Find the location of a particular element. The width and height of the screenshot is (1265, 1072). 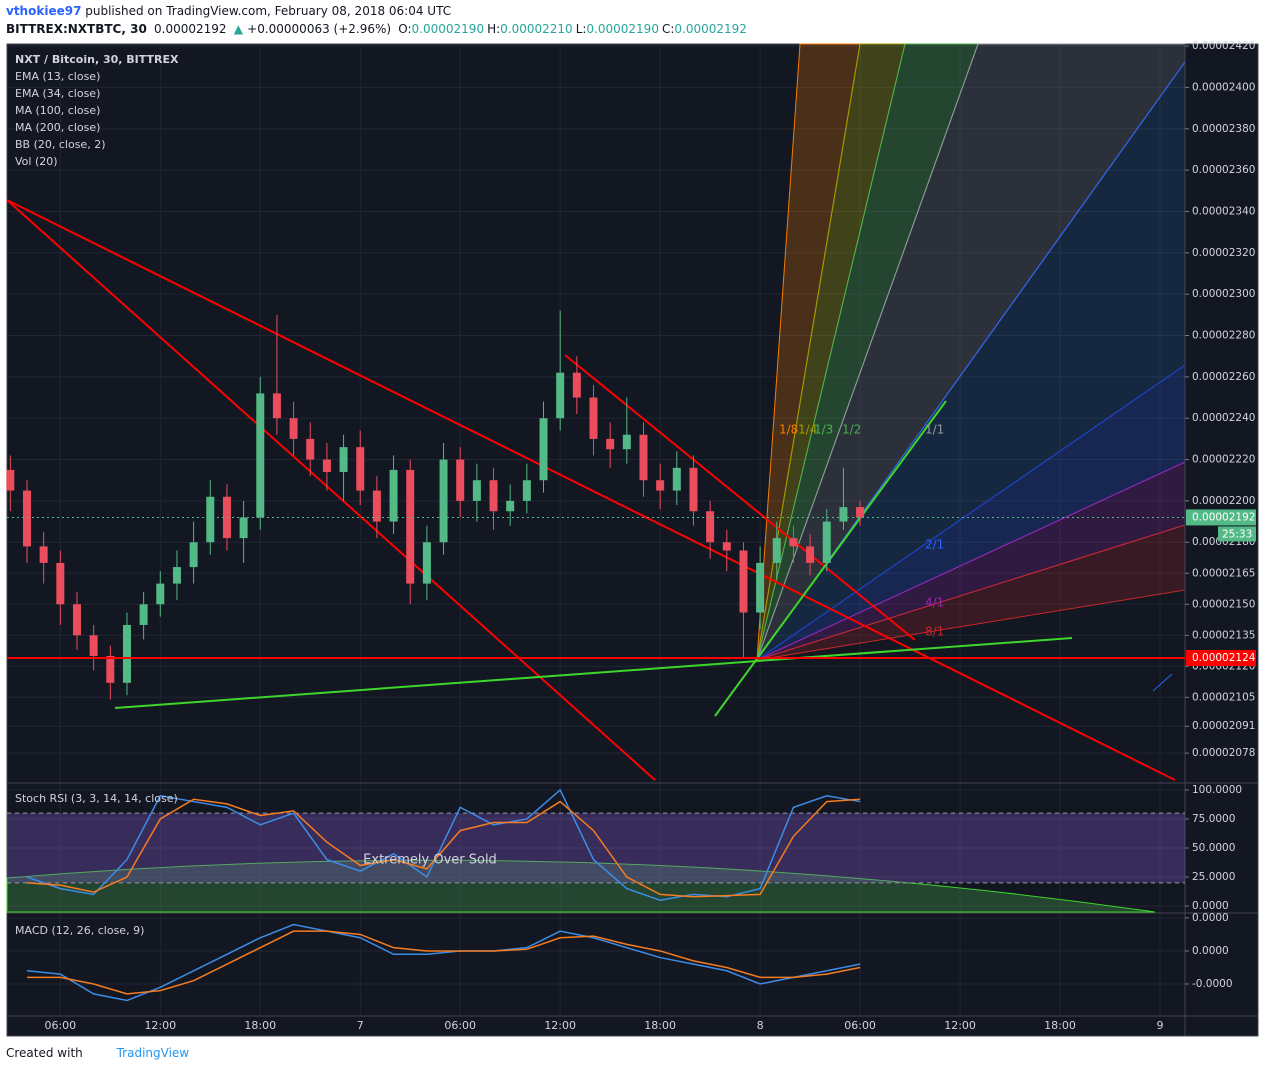

last-price: 0.00002192 is located at coordinates (190, 29).